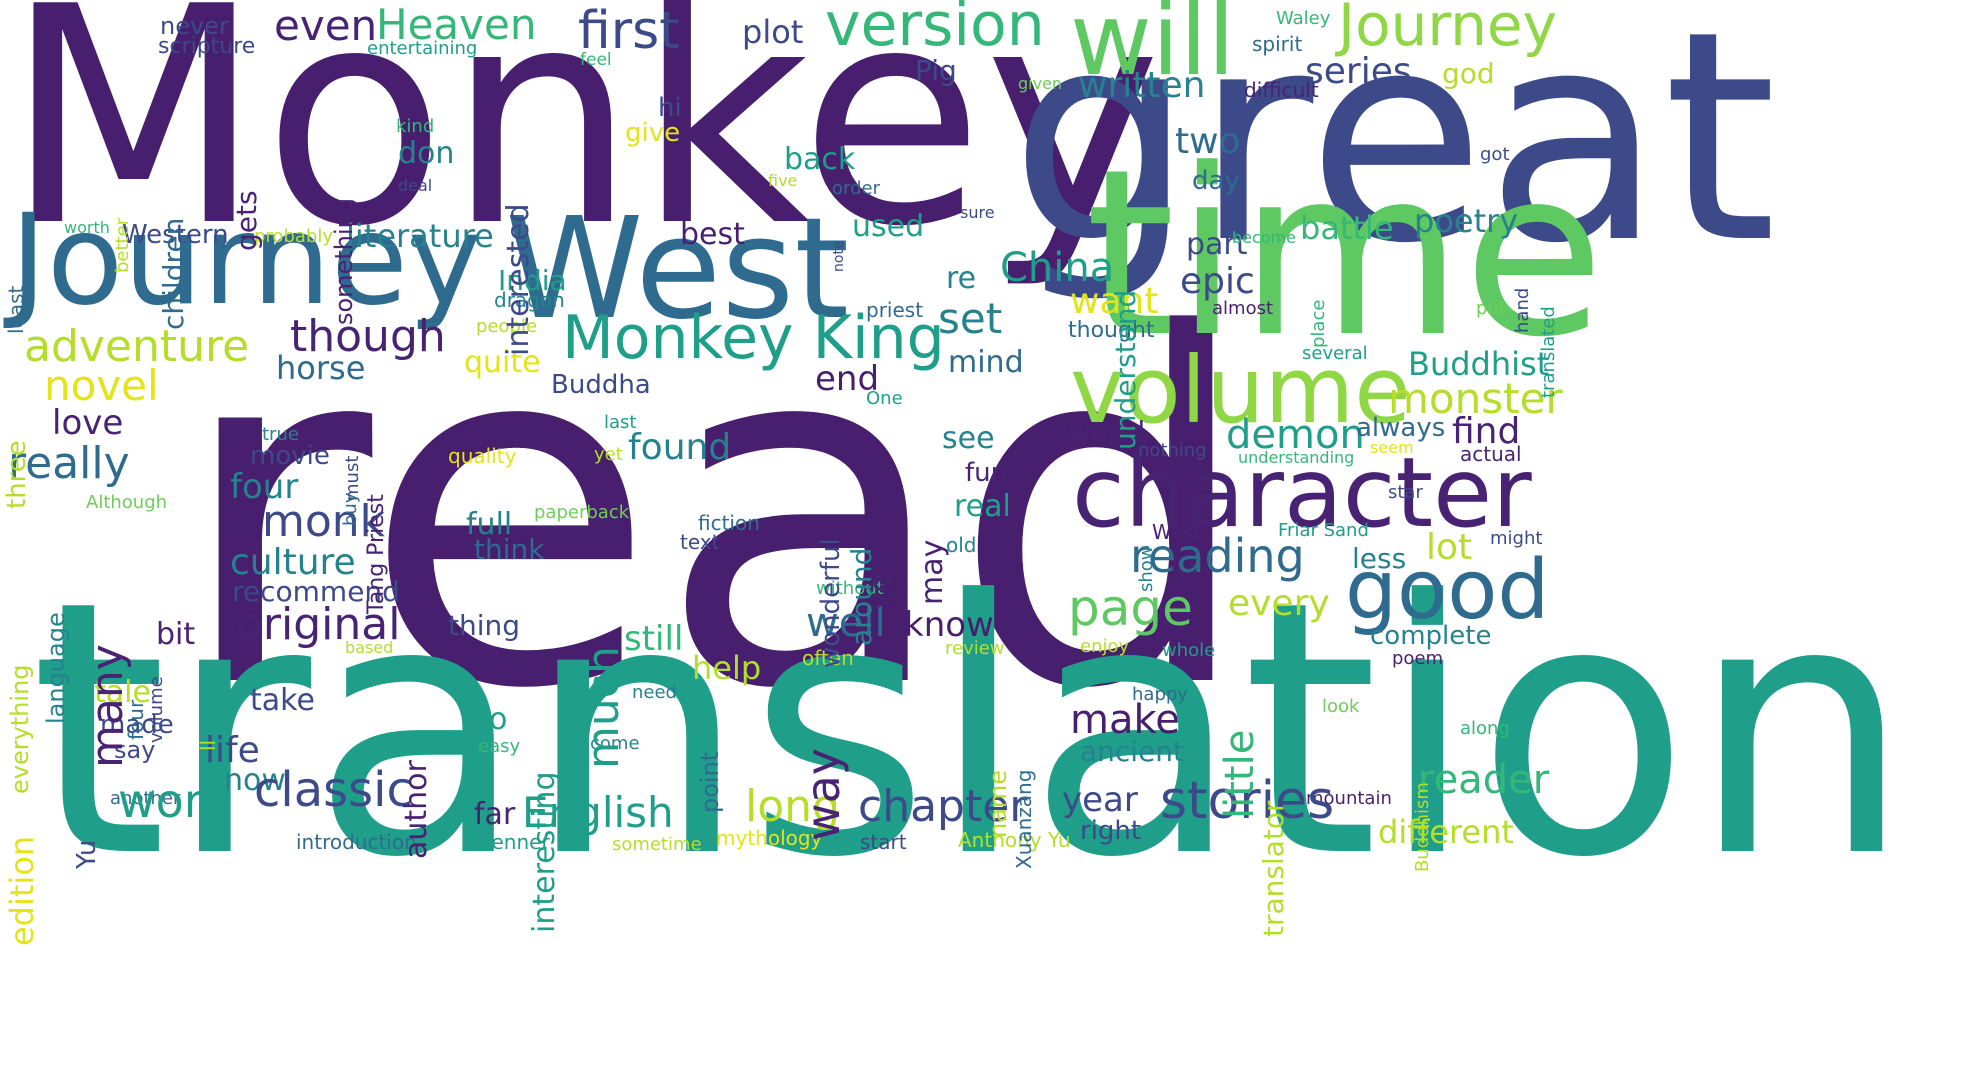 This screenshot has width=1980, height=1080. Describe the element at coordinates (943, 806) in the screenshot. I see `word-chapter: chapter` at that location.